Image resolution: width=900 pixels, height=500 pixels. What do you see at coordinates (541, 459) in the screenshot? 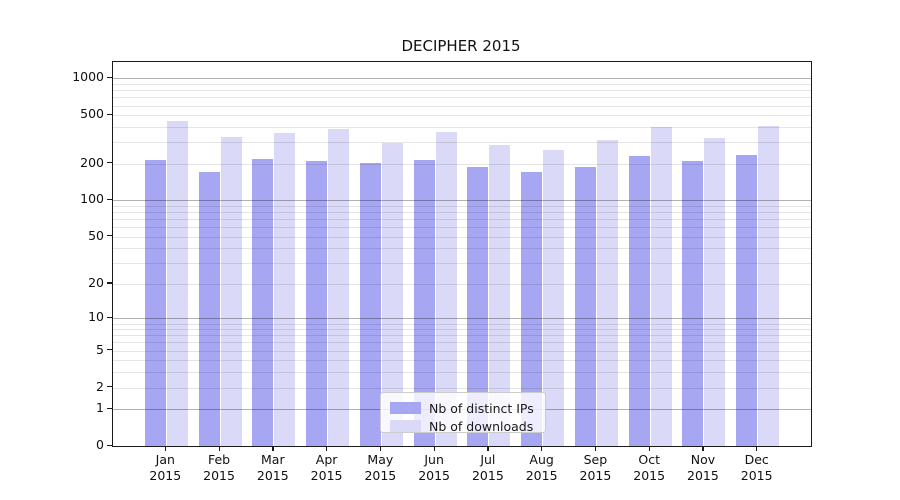
I see `x-tick-label-line: Aug` at bounding box center [541, 459].